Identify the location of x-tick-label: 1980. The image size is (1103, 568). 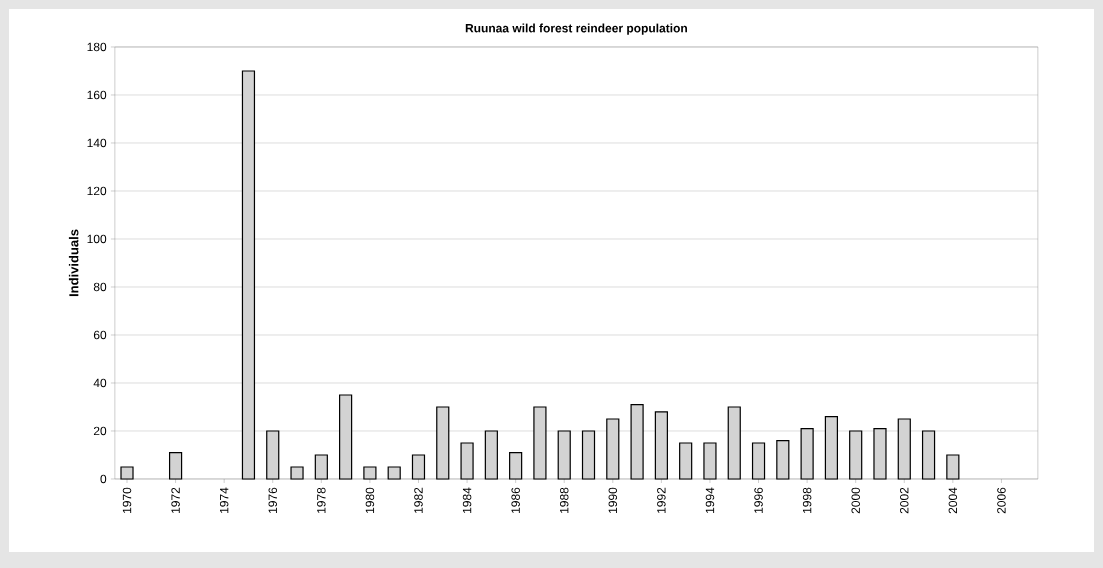
(370, 500).